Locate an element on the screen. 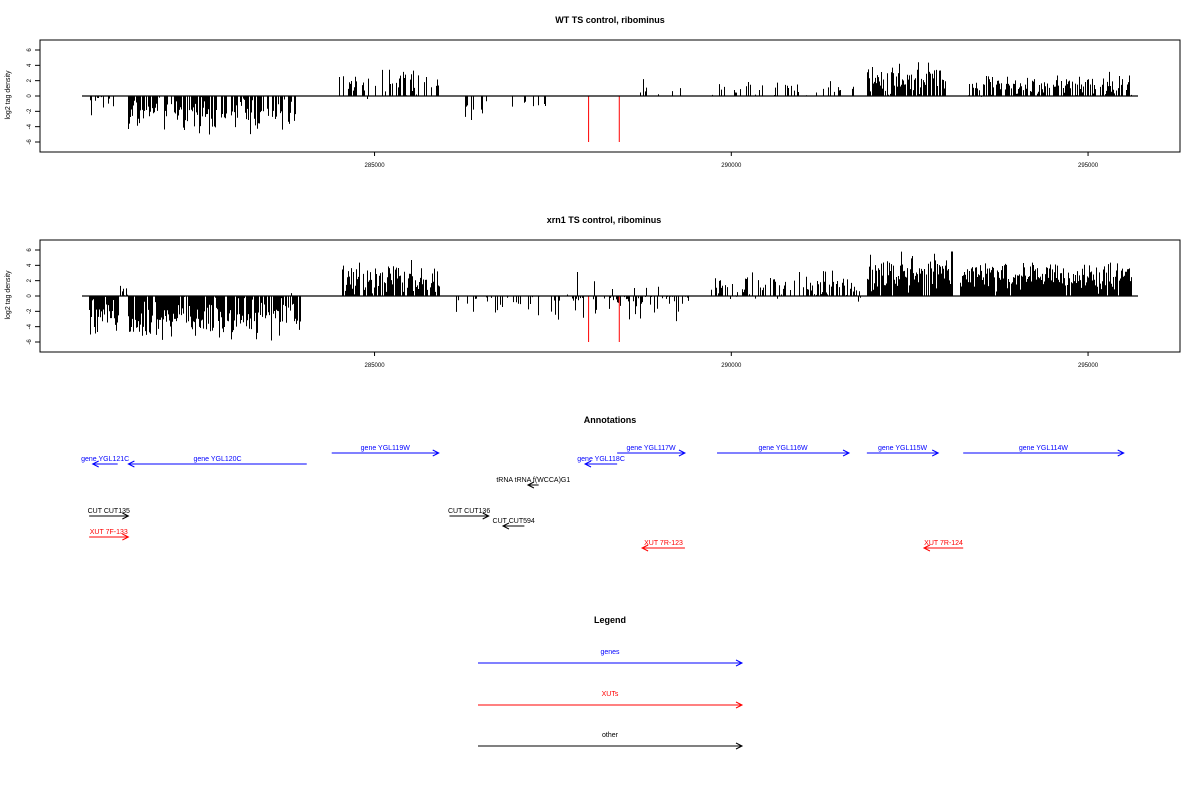  xrn1-y-tick-label: -4 is located at coordinates (30, 326).